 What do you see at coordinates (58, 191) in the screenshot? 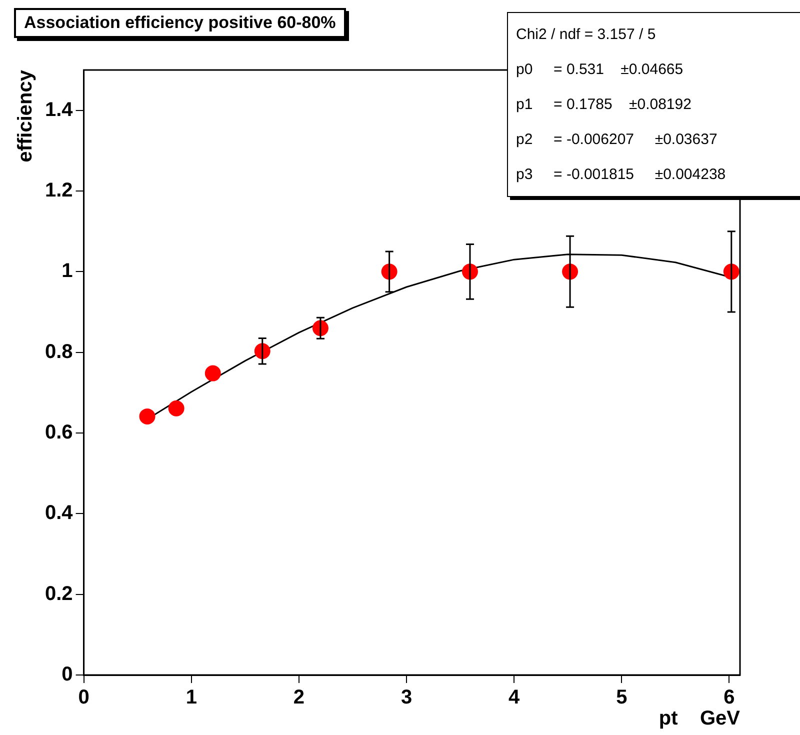
I see `y-tick-label: 1.2` at bounding box center [58, 191].